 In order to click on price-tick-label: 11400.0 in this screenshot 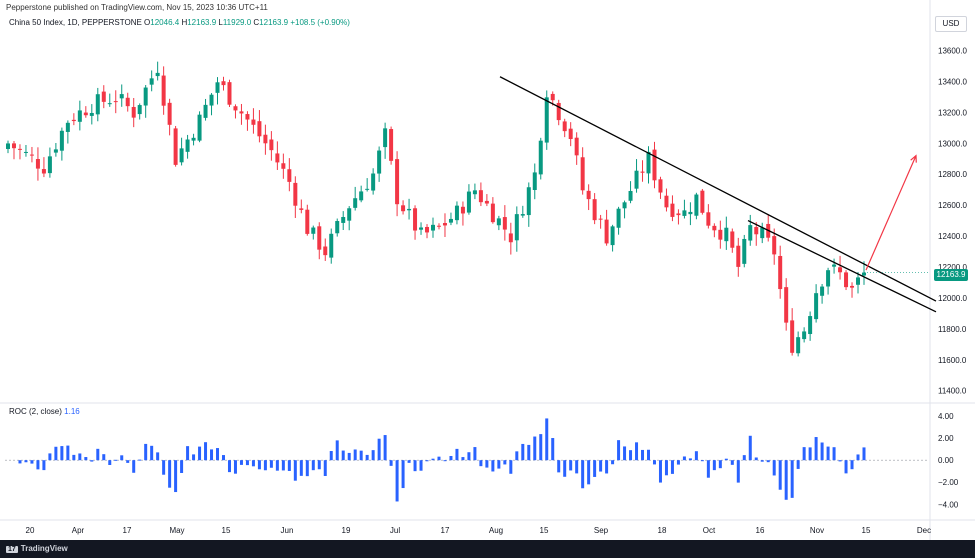, I will do `click(952, 391)`.